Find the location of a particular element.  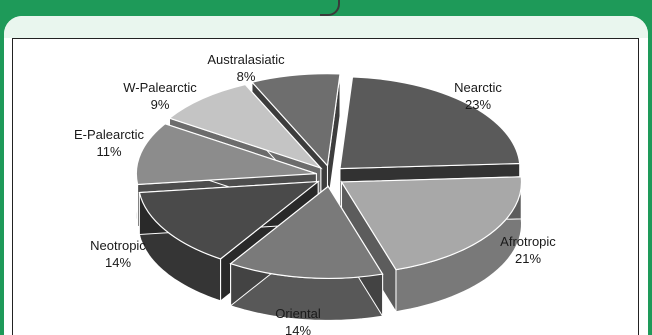

slice-value-australasiatic: 8% is located at coordinates (246, 76).